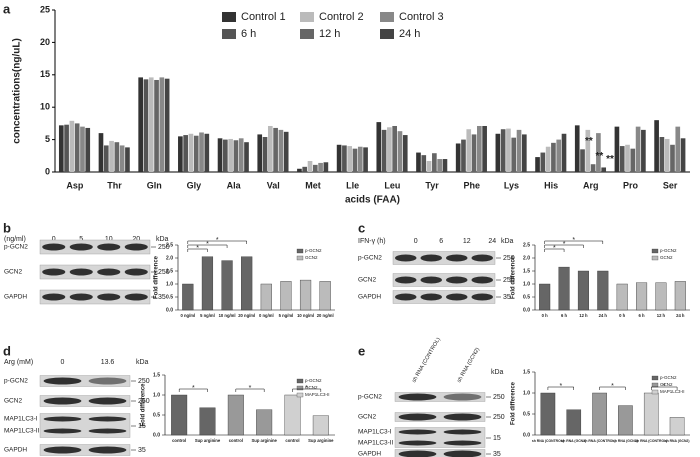 This screenshot has width=700, height=457. What do you see at coordinates (273, 185) in the screenshot?
I see `x-tick-label: Val` at bounding box center [273, 185].